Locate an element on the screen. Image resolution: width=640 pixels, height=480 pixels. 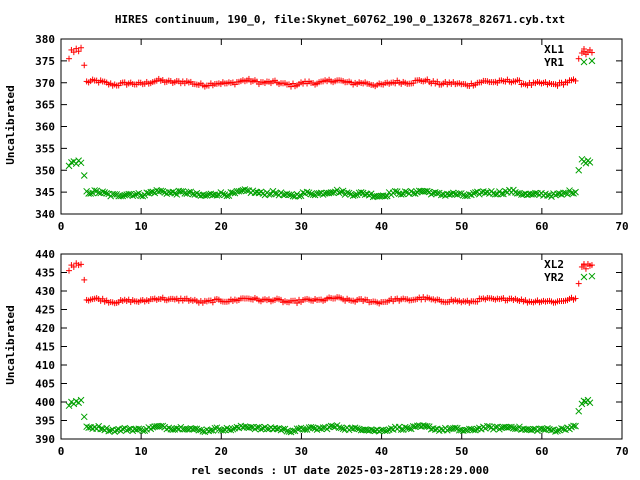
y-tick-label: 425 is located at coordinates (45, 310).